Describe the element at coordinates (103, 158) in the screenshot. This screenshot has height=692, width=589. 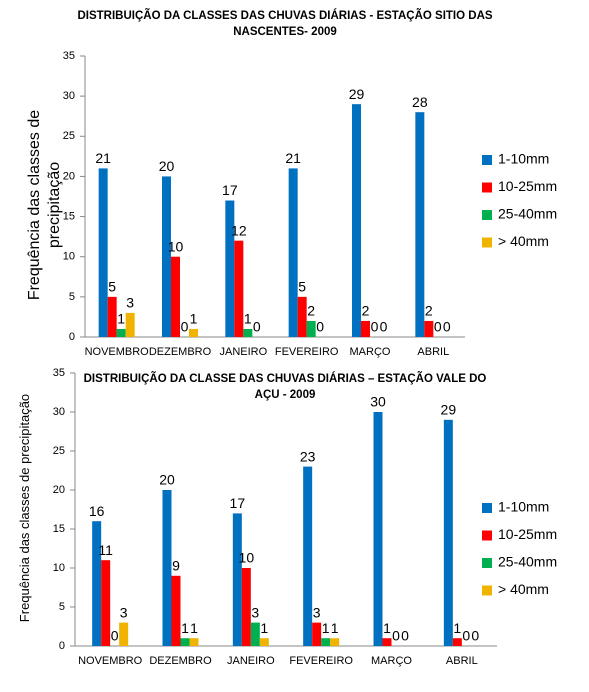
I see `value-label: 21` at that location.